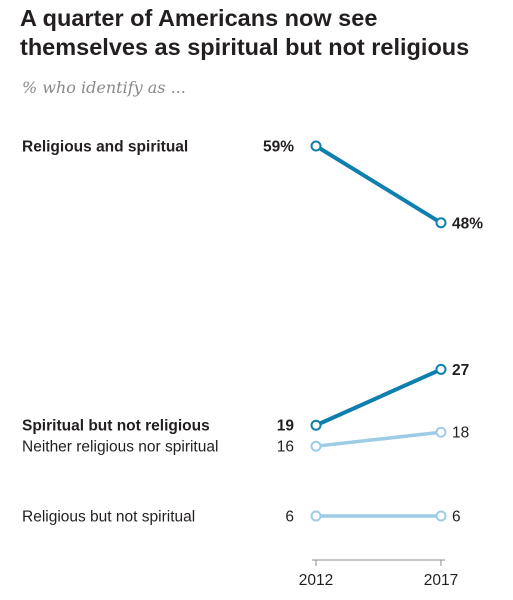  I want to click on value-label-spiritual-but-not-religious-2017: 27, so click(460, 370).